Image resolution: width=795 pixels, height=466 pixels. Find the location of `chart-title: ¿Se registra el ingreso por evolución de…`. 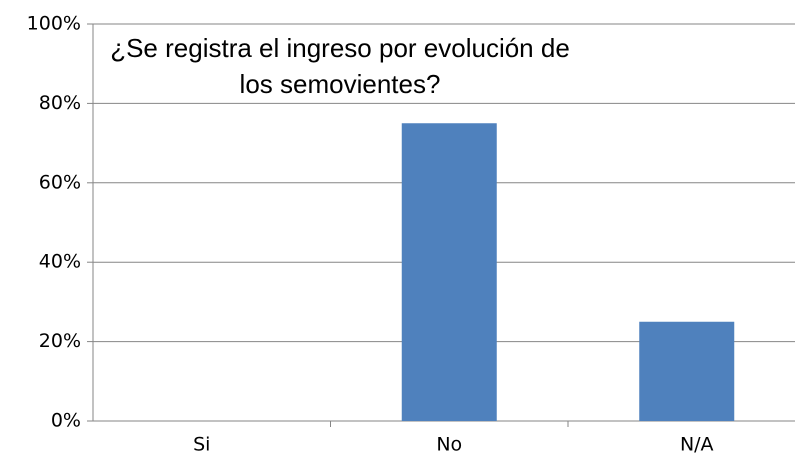

chart-title: ¿Se registra el ingreso por evolución de… is located at coordinates (340, 66).